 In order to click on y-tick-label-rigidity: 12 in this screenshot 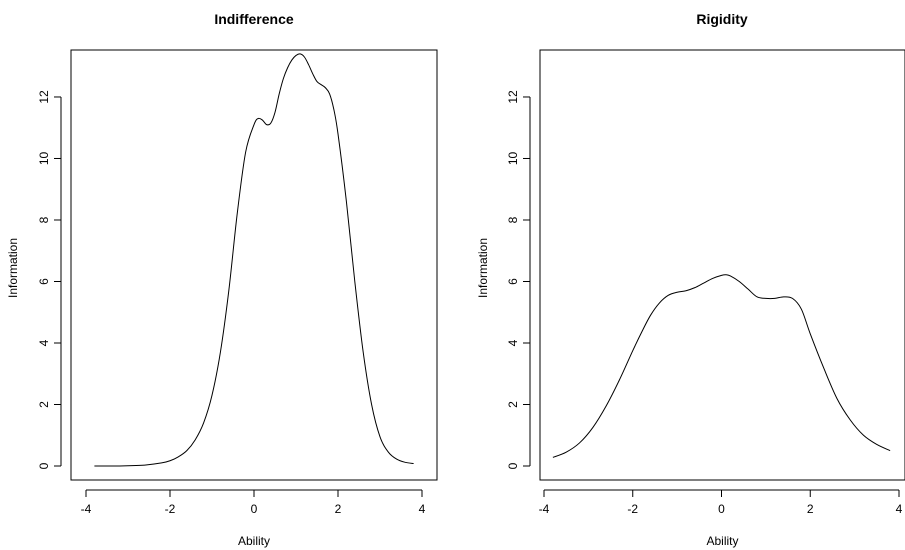, I will do `click(513, 97)`.